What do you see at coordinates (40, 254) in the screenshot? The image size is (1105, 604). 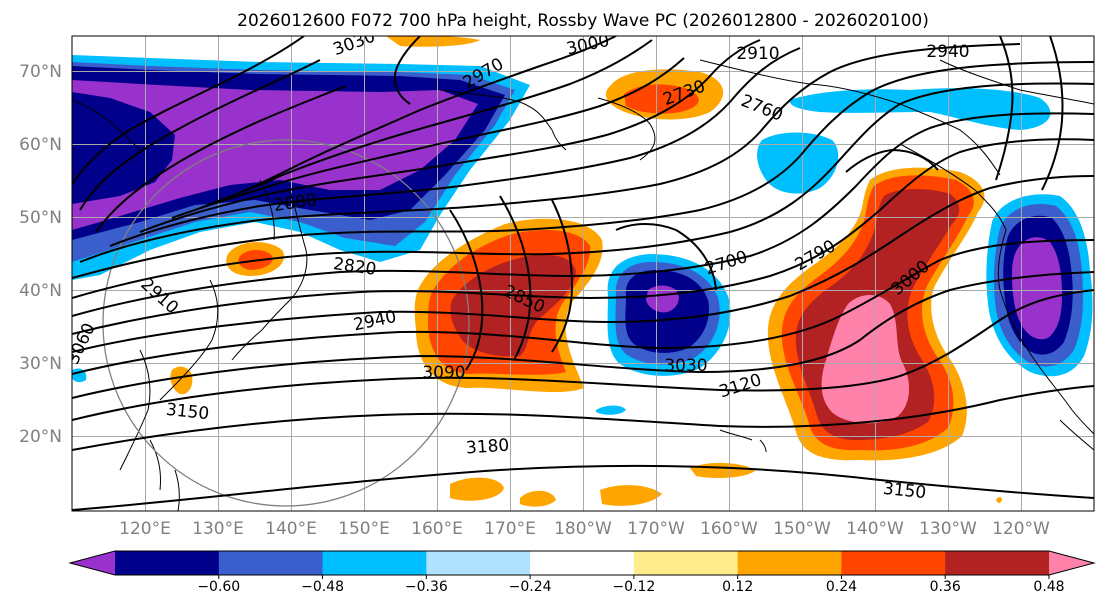 I see `latitude-labels: 70°N 60°N 50°N 40°N 30°N 20°N` at bounding box center [40, 254].